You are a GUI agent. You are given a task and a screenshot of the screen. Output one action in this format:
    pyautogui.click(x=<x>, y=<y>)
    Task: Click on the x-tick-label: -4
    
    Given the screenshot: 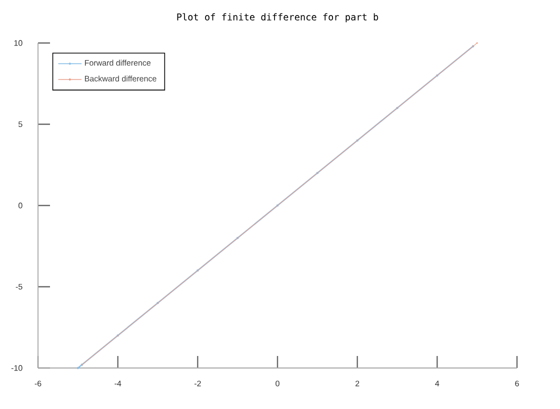 What is the action you would take?
    pyautogui.click(x=118, y=383)
    